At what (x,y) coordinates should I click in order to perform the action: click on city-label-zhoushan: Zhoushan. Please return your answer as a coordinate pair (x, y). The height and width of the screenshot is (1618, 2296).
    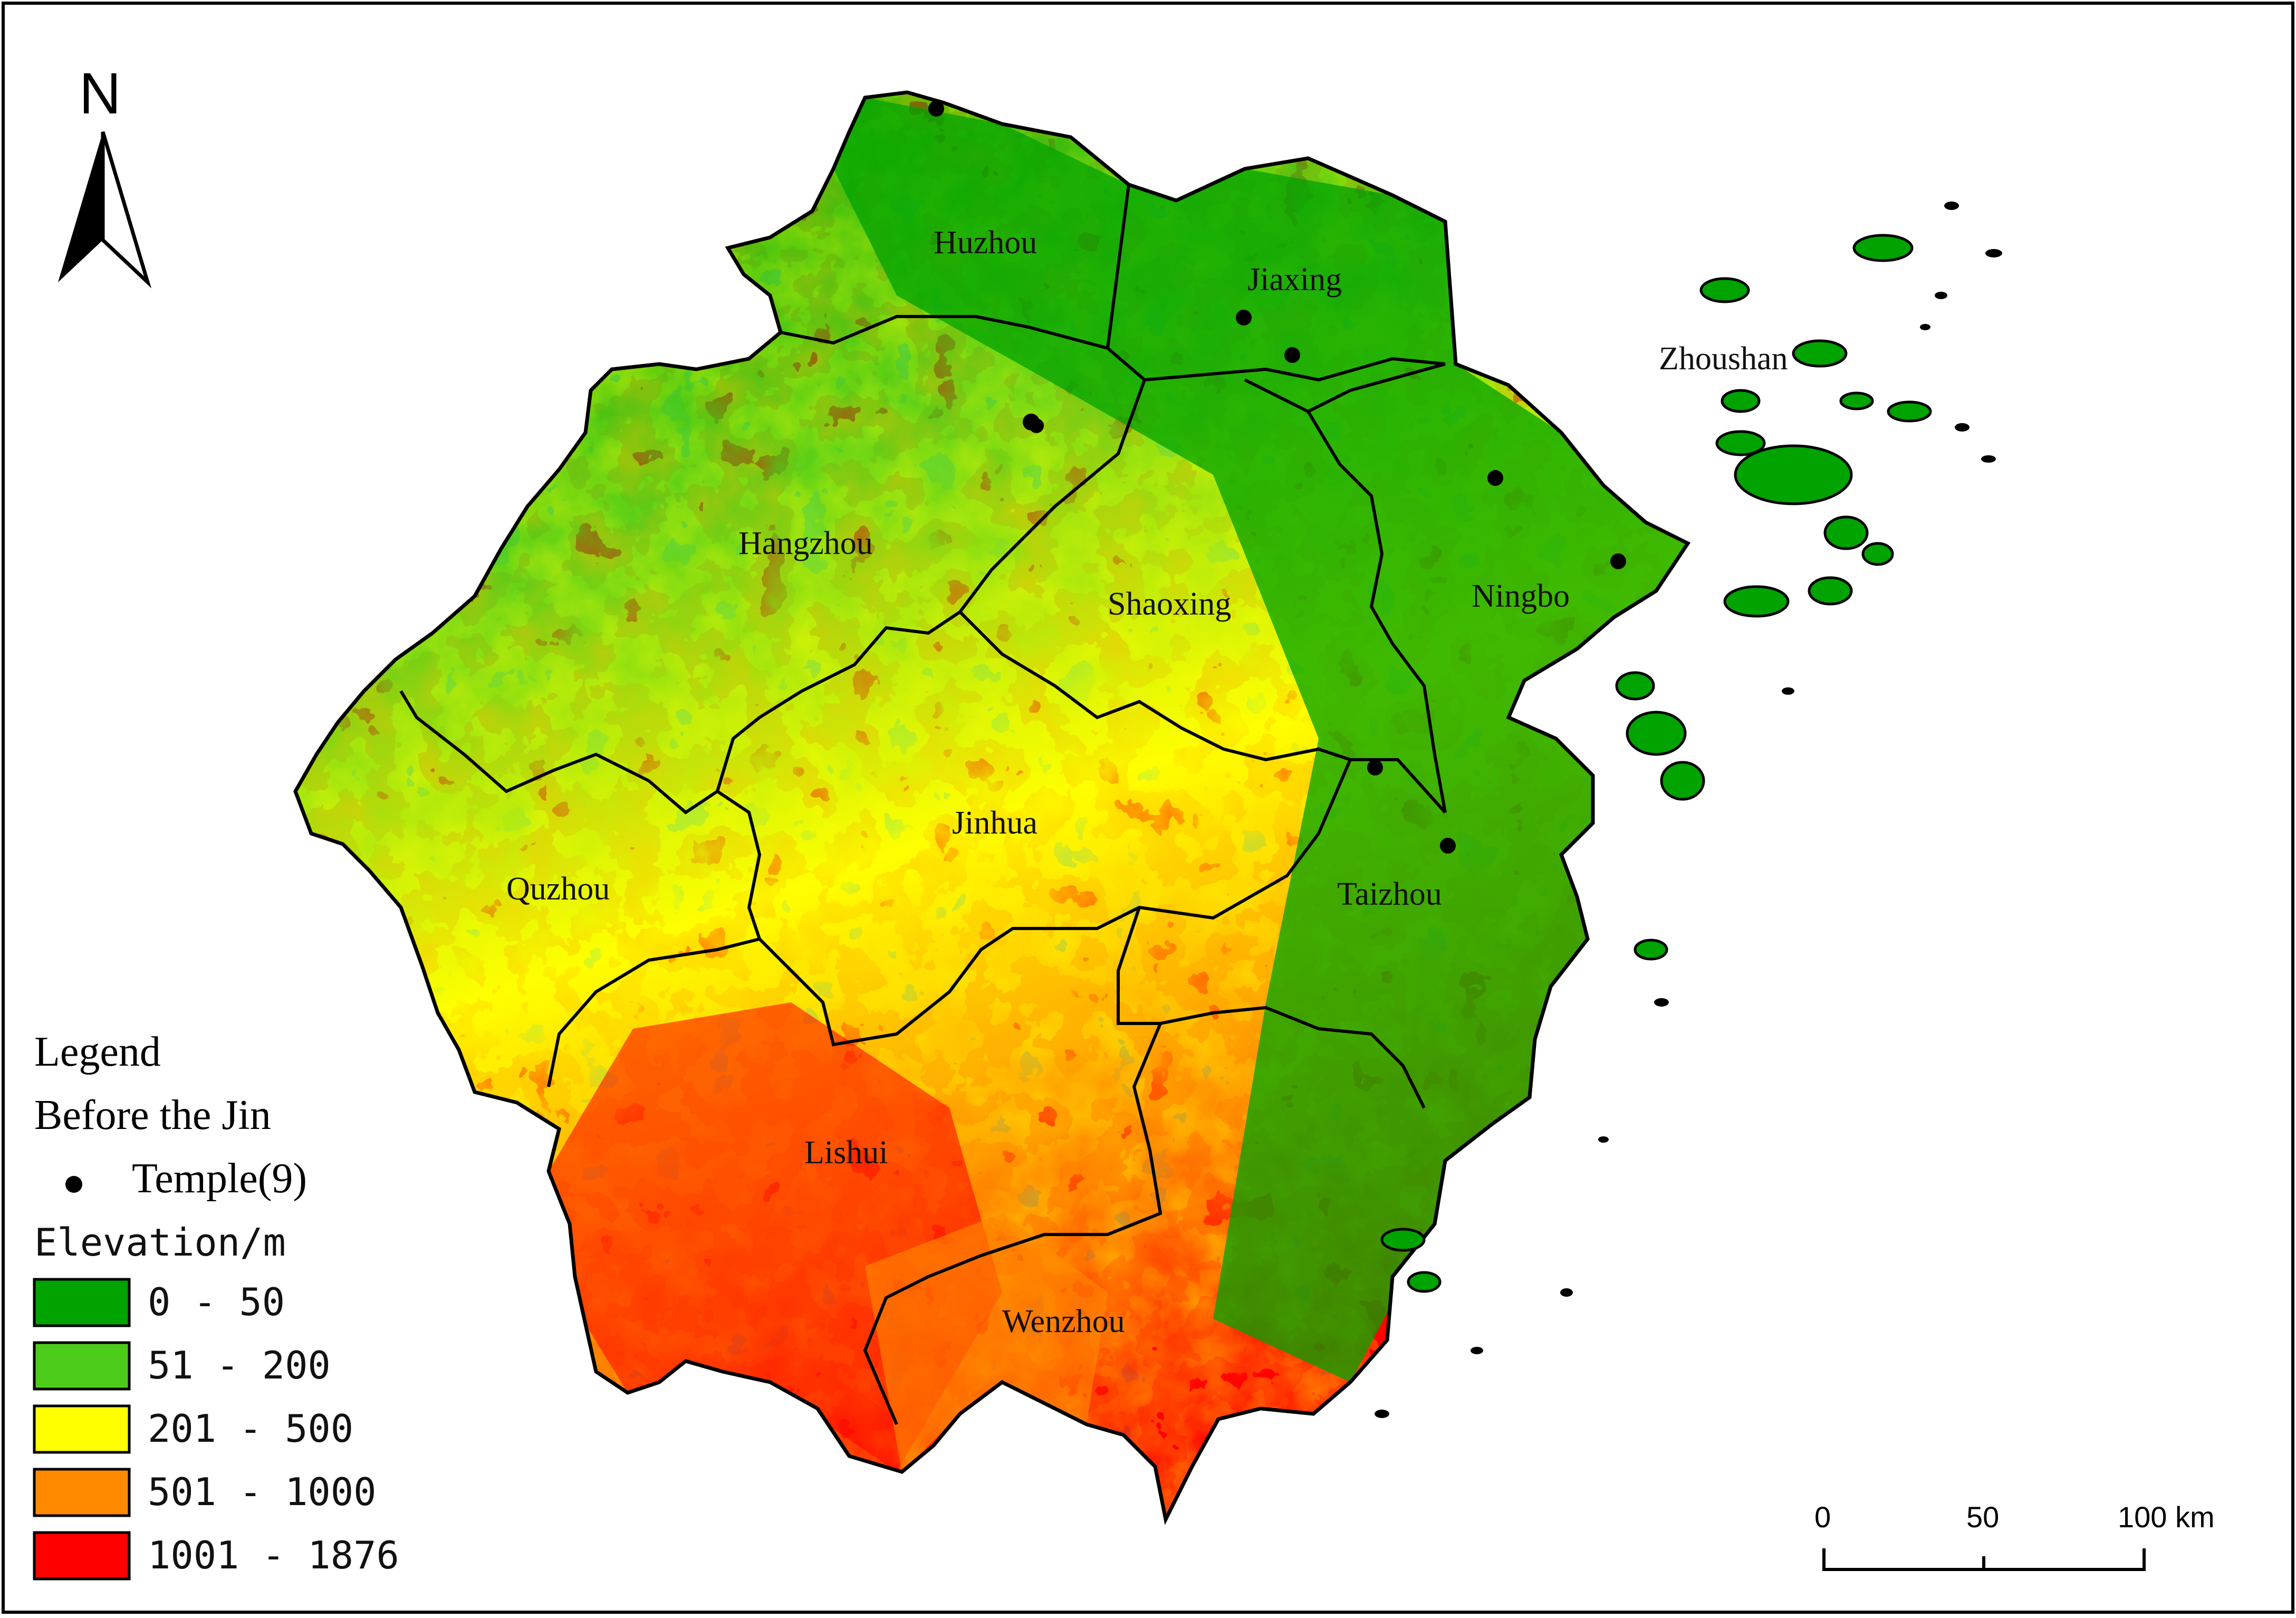
    Looking at the image, I should click on (1724, 359).